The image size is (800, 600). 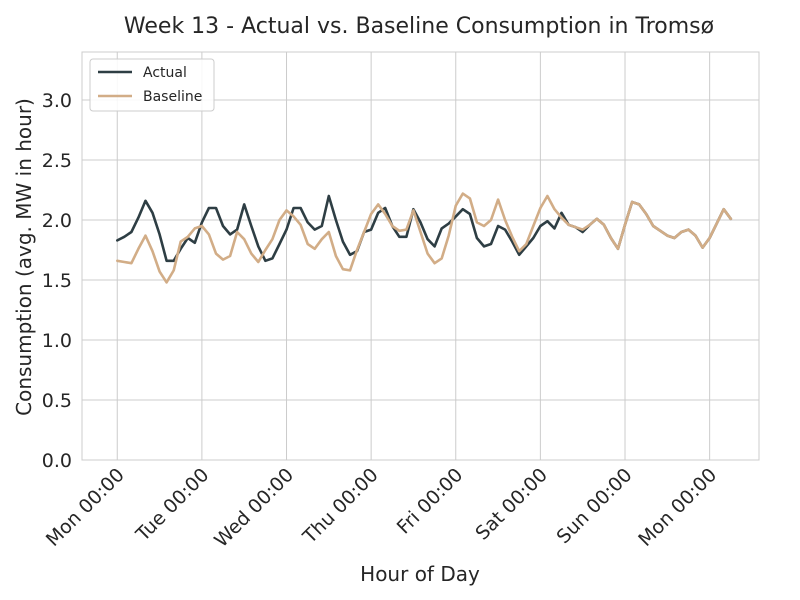 I want to click on x-tick-label-1: Tue 00:00, so click(x=172, y=505).